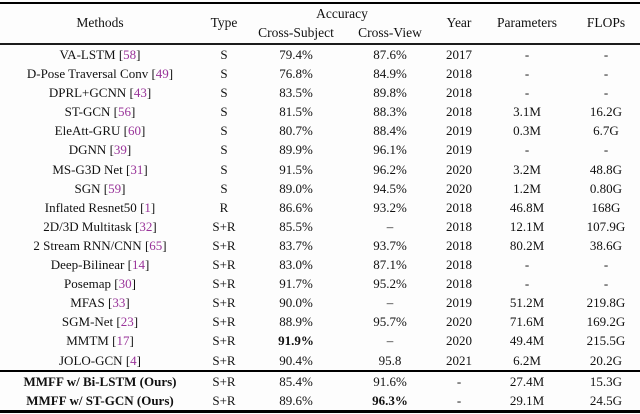 The width and height of the screenshot is (640, 414). What do you see at coordinates (296, 265) in the screenshot?
I see `cross-subject-cell: 83.0%` at bounding box center [296, 265].